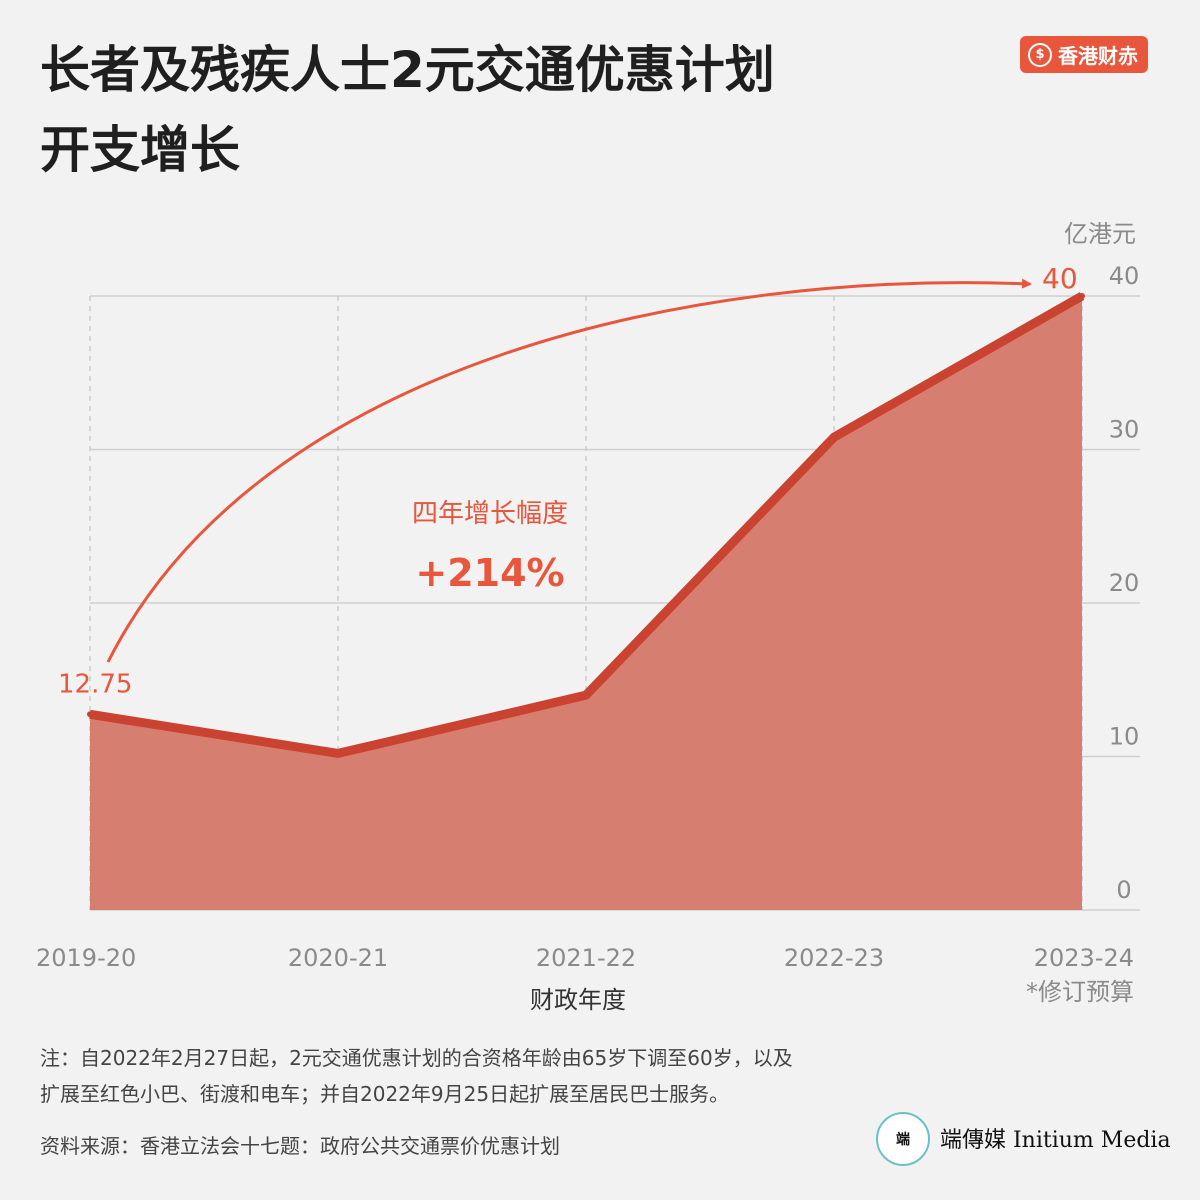 This screenshot has width=1200, height=1200. Describe the element at coordinates (1084, 958) in the screenshot. I see `x-tick-label-2023-24: 2023-24` at that location.